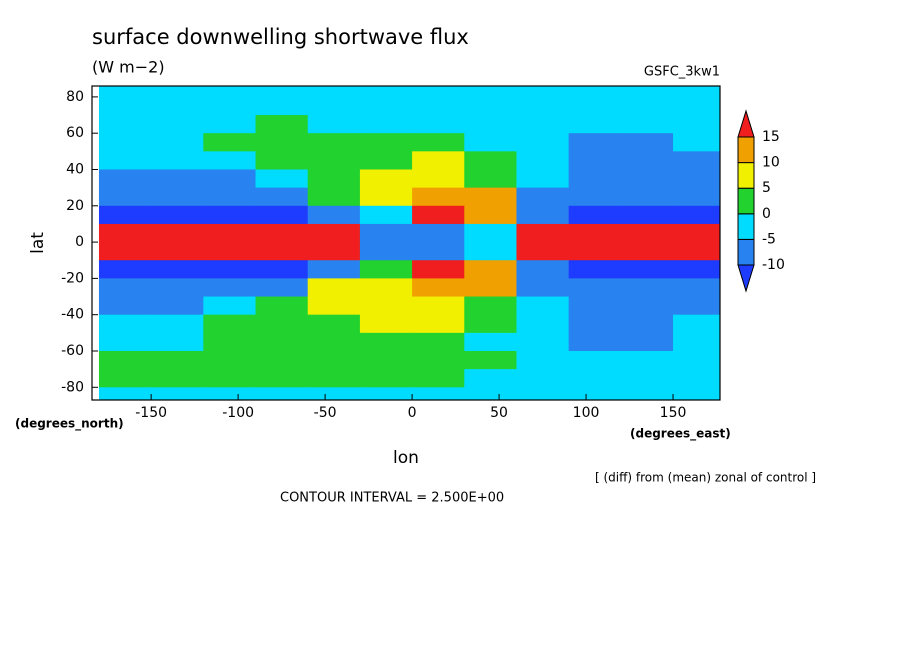 This screenshot has width=904, height=658. I want to click on colorbar-low, so click(746, 278).